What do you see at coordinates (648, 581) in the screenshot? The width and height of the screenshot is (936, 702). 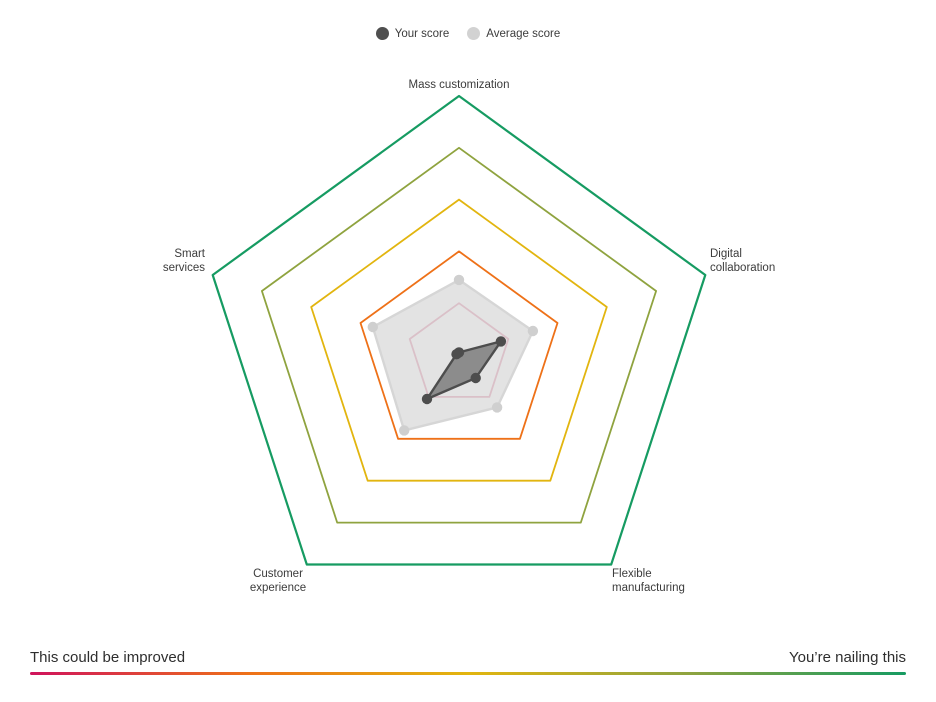 I see `axis-label-flexible-manufacturing: Flexible manufacturing` at bounding box center [648, 581].